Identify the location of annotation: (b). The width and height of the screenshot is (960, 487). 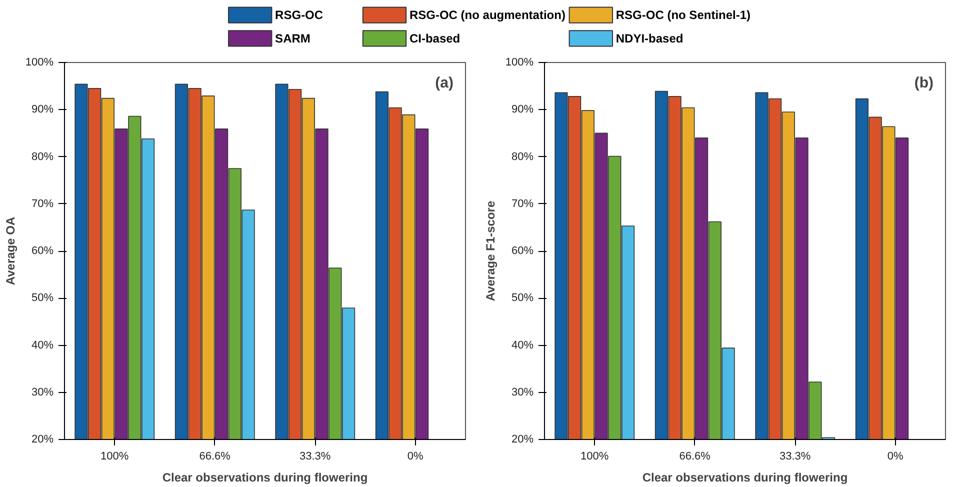
(924, 83).